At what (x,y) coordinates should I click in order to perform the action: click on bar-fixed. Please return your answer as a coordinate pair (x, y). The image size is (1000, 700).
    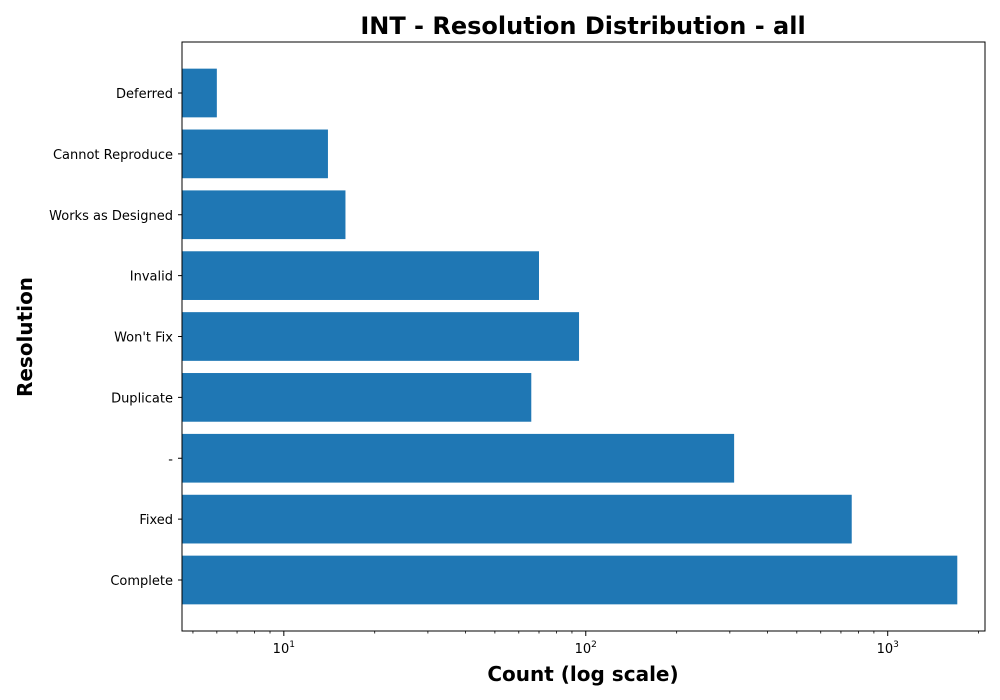
    Looking at the image, I should click on (517, 519).